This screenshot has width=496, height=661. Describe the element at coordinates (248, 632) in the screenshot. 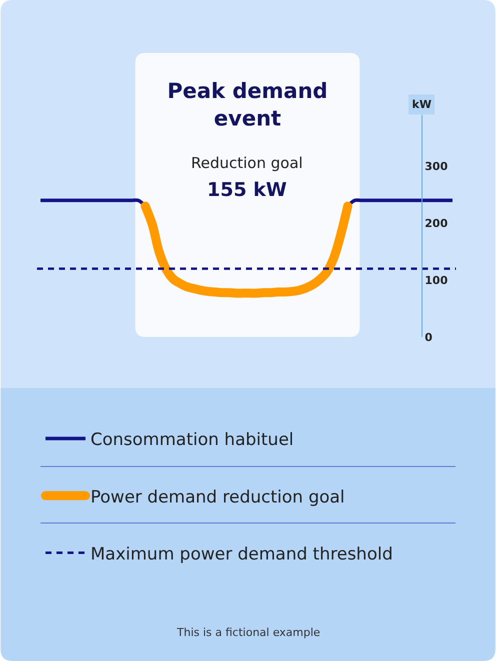

I see `text: This is a fictional example` at that location.